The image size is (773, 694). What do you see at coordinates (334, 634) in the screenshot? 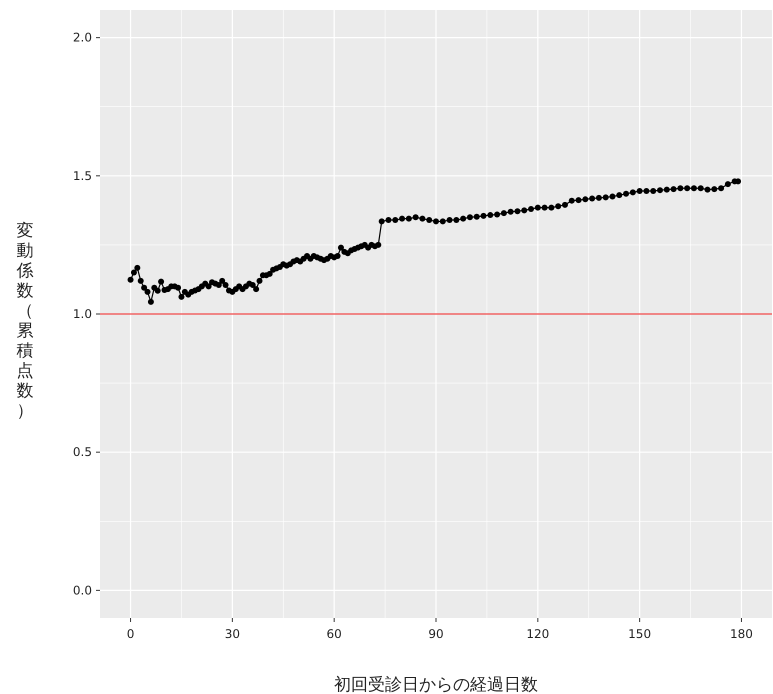
I see `x-tick-label: 60` at bounding box center [334, 634].